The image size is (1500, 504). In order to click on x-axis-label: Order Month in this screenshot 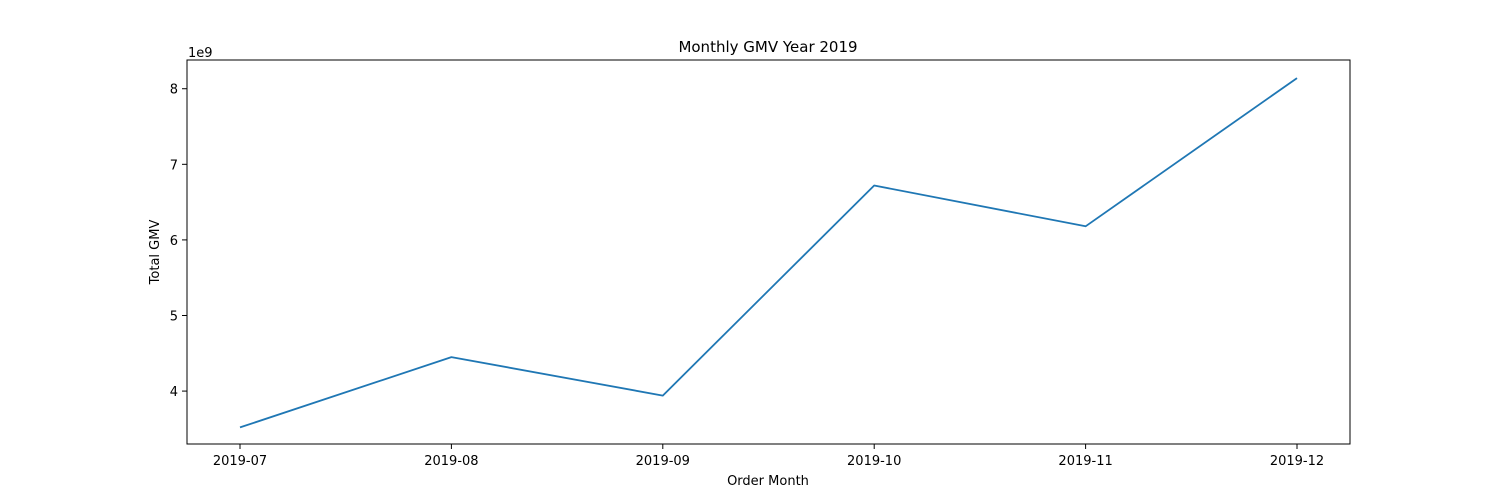, I will do `click(768, 481)`.